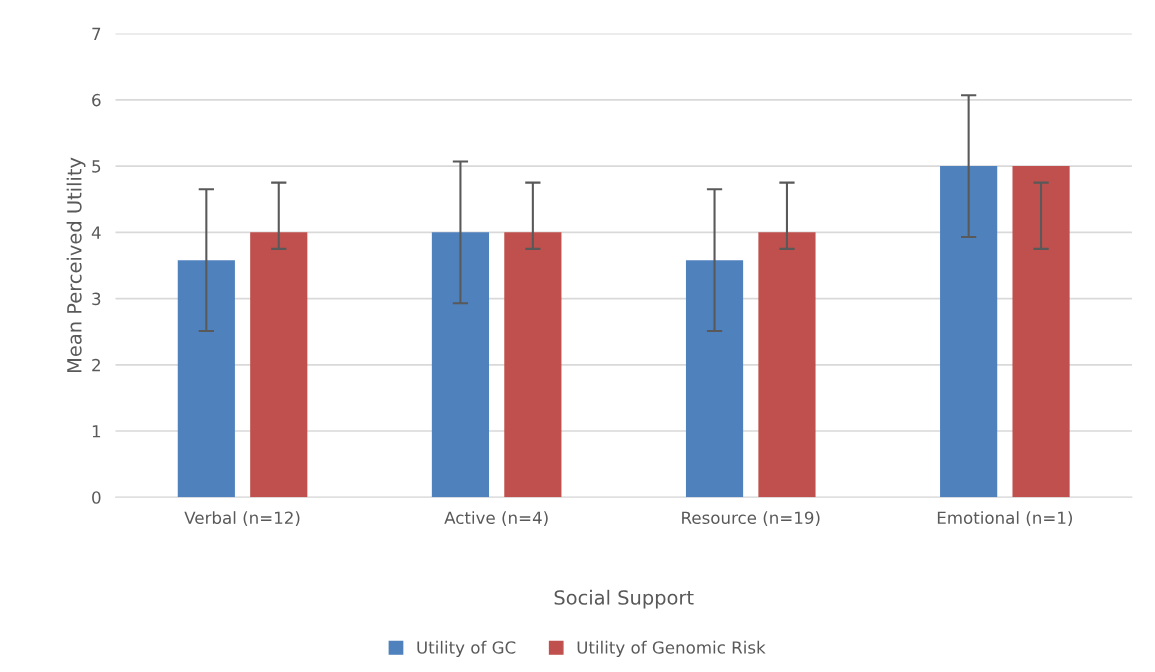 The height and width of the screenshot is (672, 1155). I want to click on y-tick-label: 5, so click(96, 166).